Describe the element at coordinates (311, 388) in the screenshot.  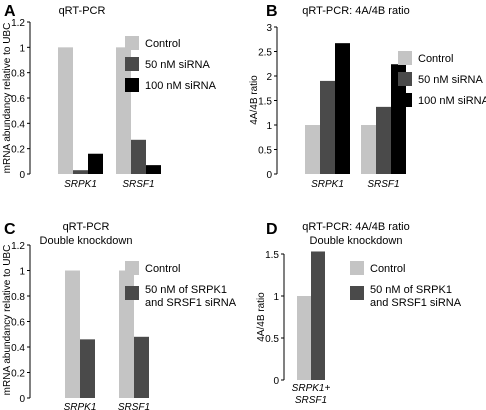
I see `category-label: SRPK1+` at that location.